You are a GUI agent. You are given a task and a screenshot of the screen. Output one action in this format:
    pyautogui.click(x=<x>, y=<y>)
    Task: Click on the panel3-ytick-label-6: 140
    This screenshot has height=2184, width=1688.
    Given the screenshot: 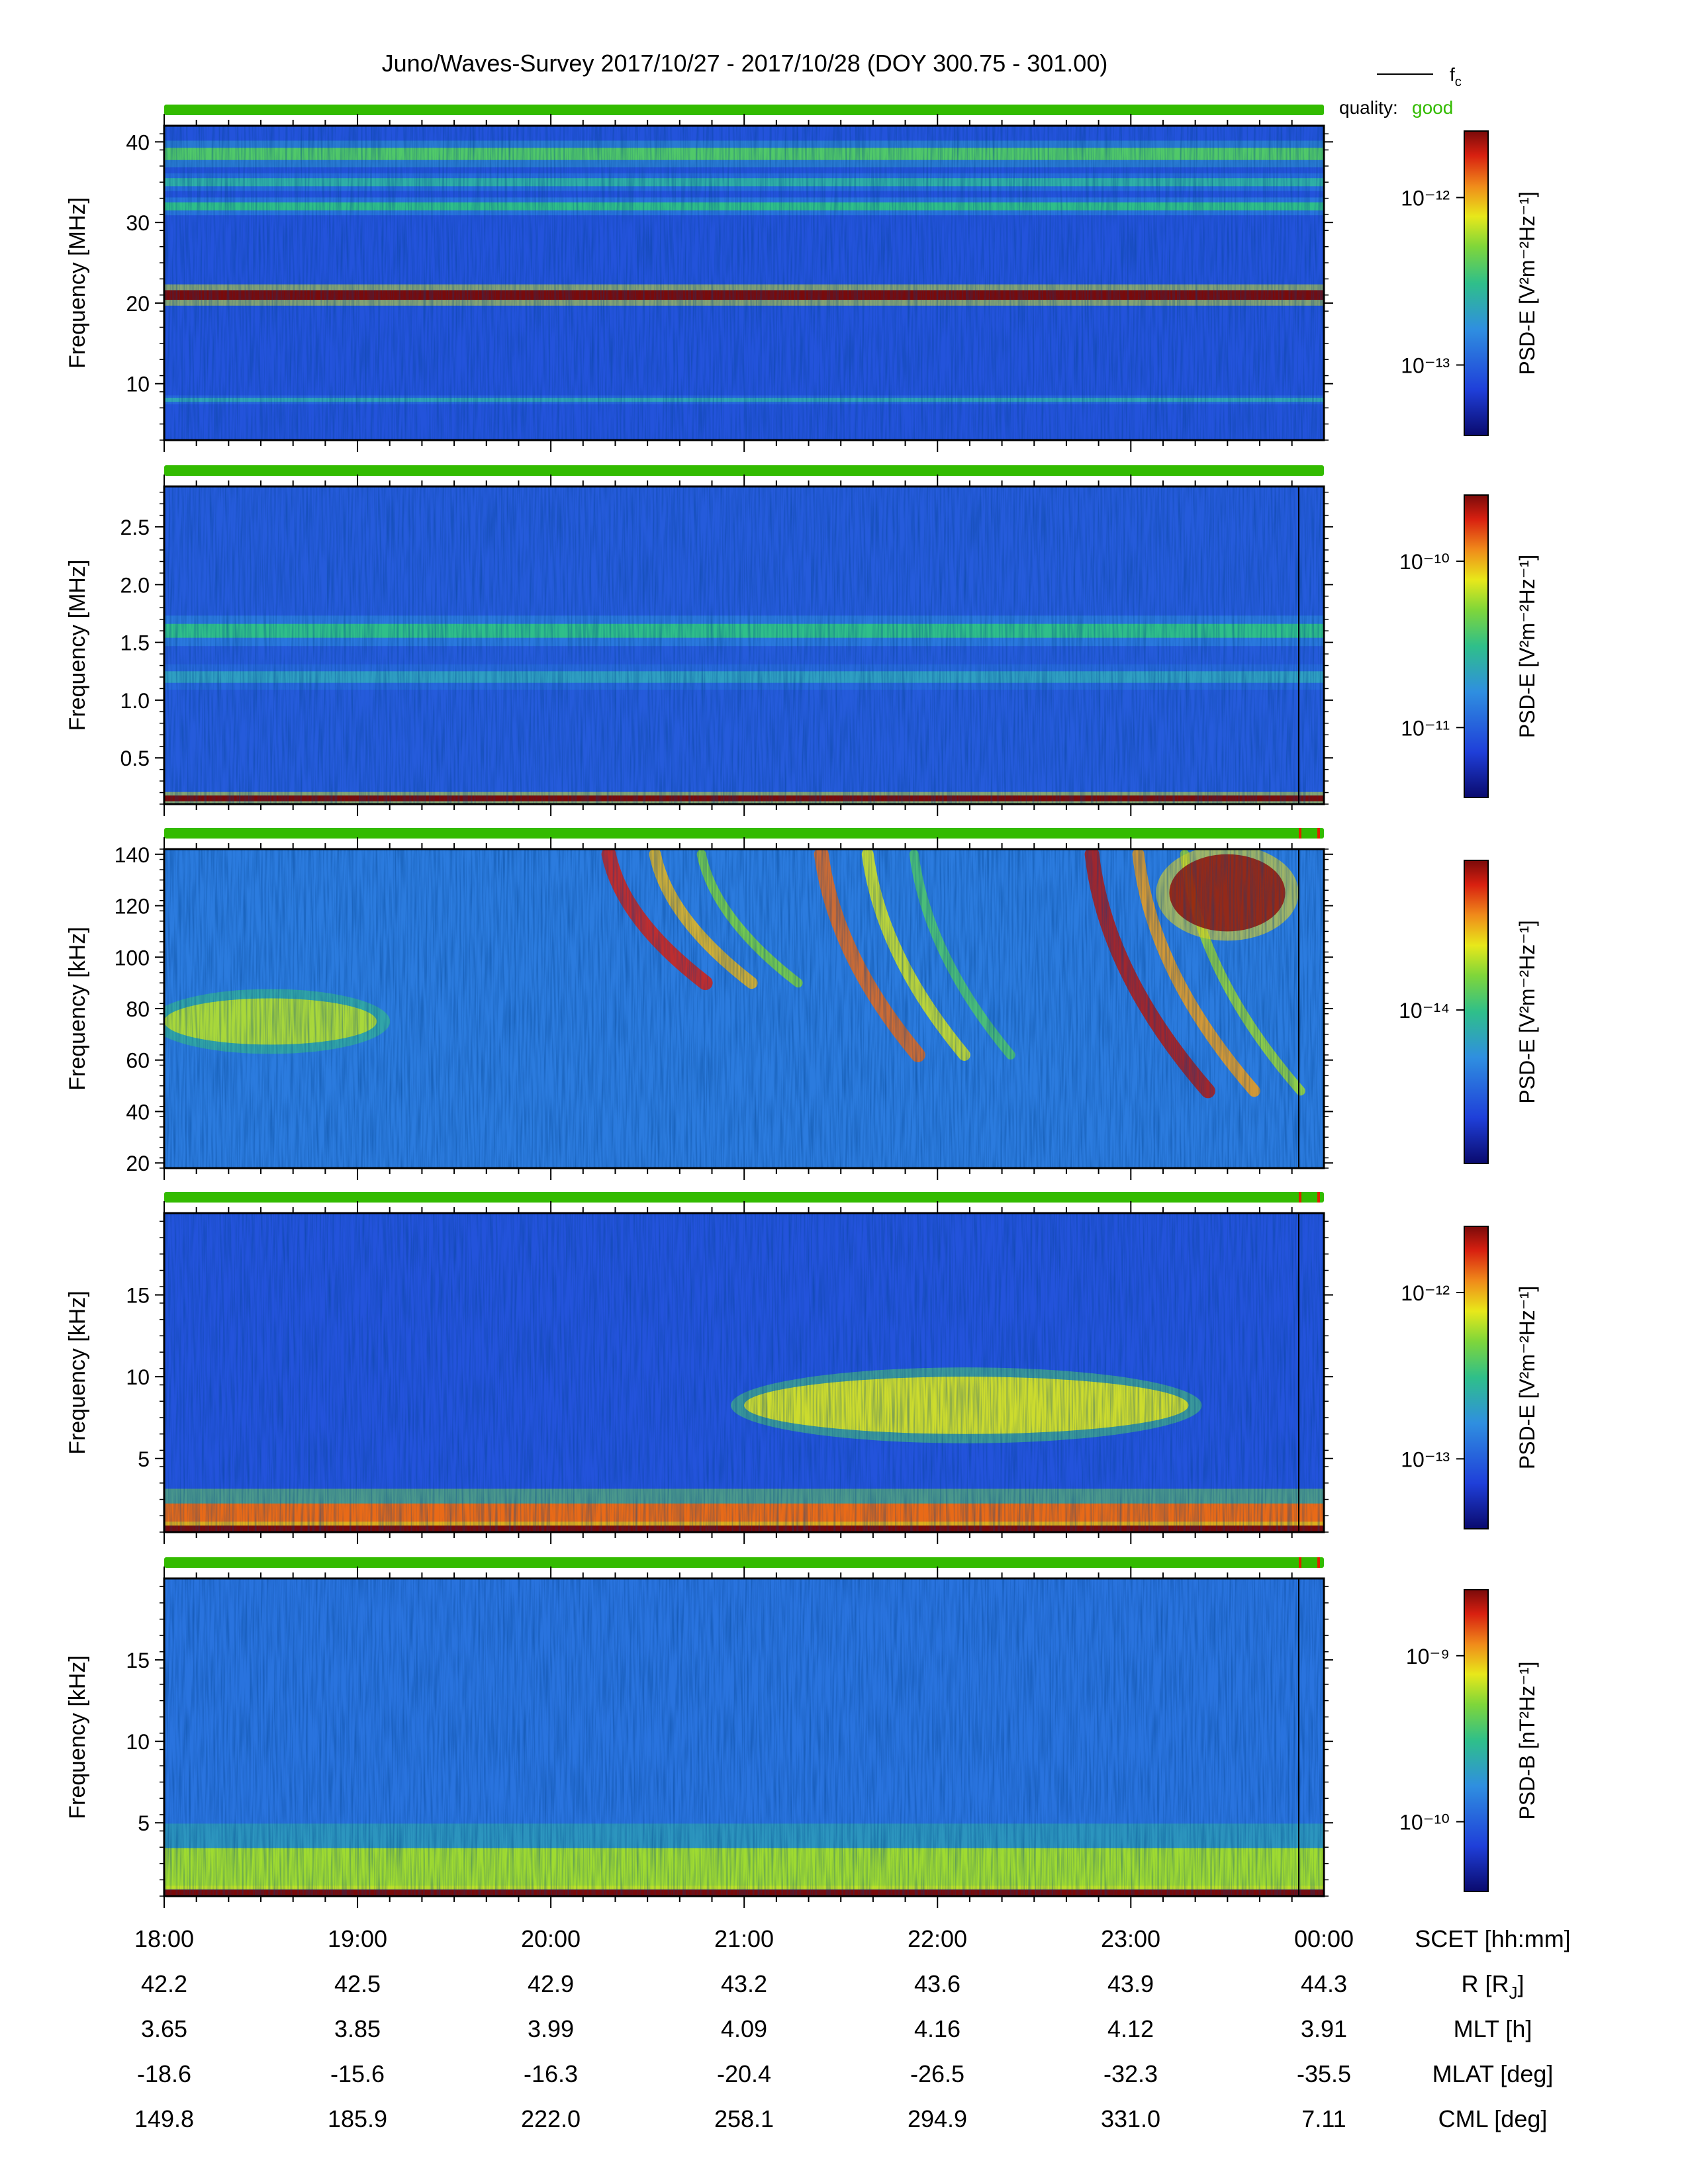 What is the action you would take?
    pyautogui.click(x=132, y=855)
    